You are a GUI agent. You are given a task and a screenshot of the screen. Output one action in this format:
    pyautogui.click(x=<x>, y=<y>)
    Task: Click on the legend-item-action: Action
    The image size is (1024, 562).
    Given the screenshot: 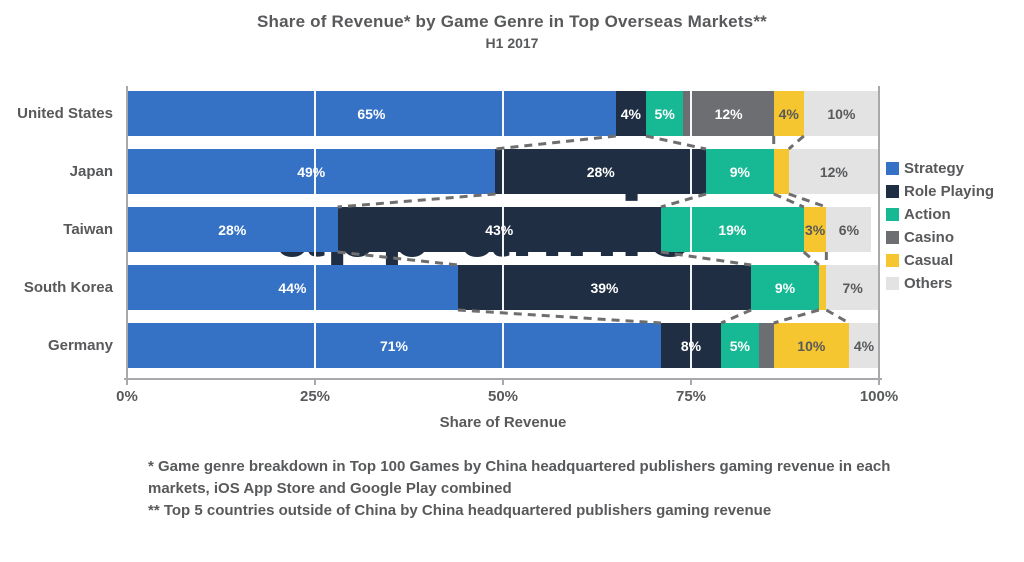 What is the action you would take?
    pyautogui.click(x=940, y=214)
    